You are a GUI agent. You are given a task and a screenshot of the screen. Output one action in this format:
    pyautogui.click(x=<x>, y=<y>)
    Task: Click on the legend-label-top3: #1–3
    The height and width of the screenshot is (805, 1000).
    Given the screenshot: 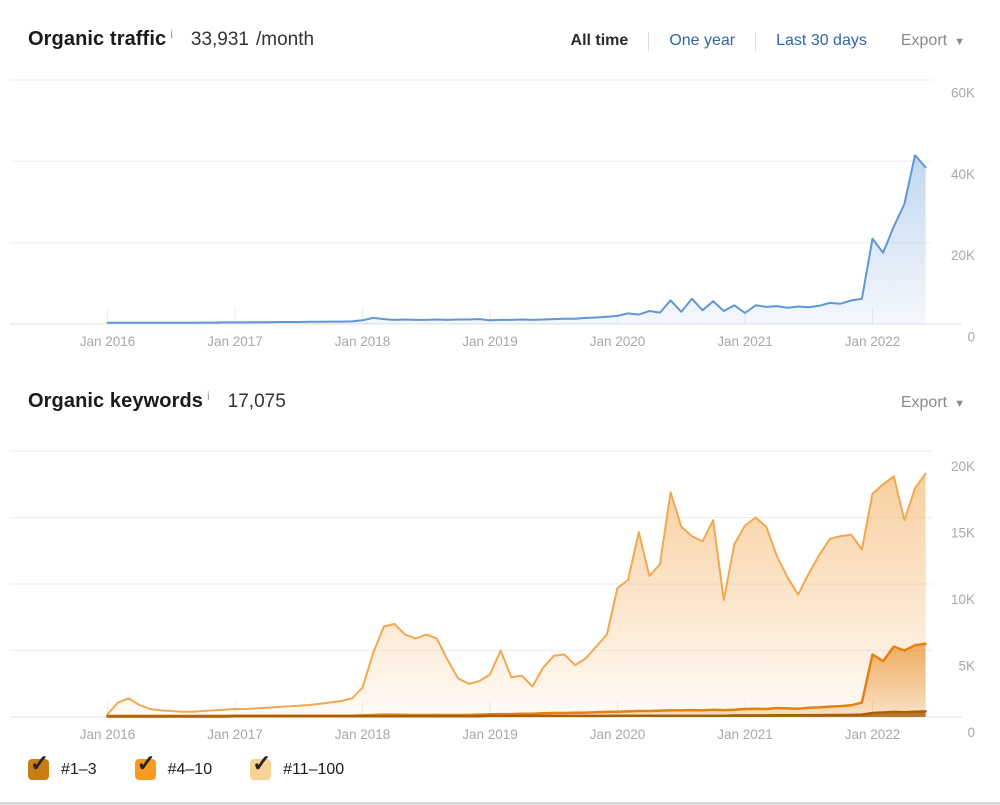 What is the action you would take?
    pyautogui.click(x=79, y=769)
    